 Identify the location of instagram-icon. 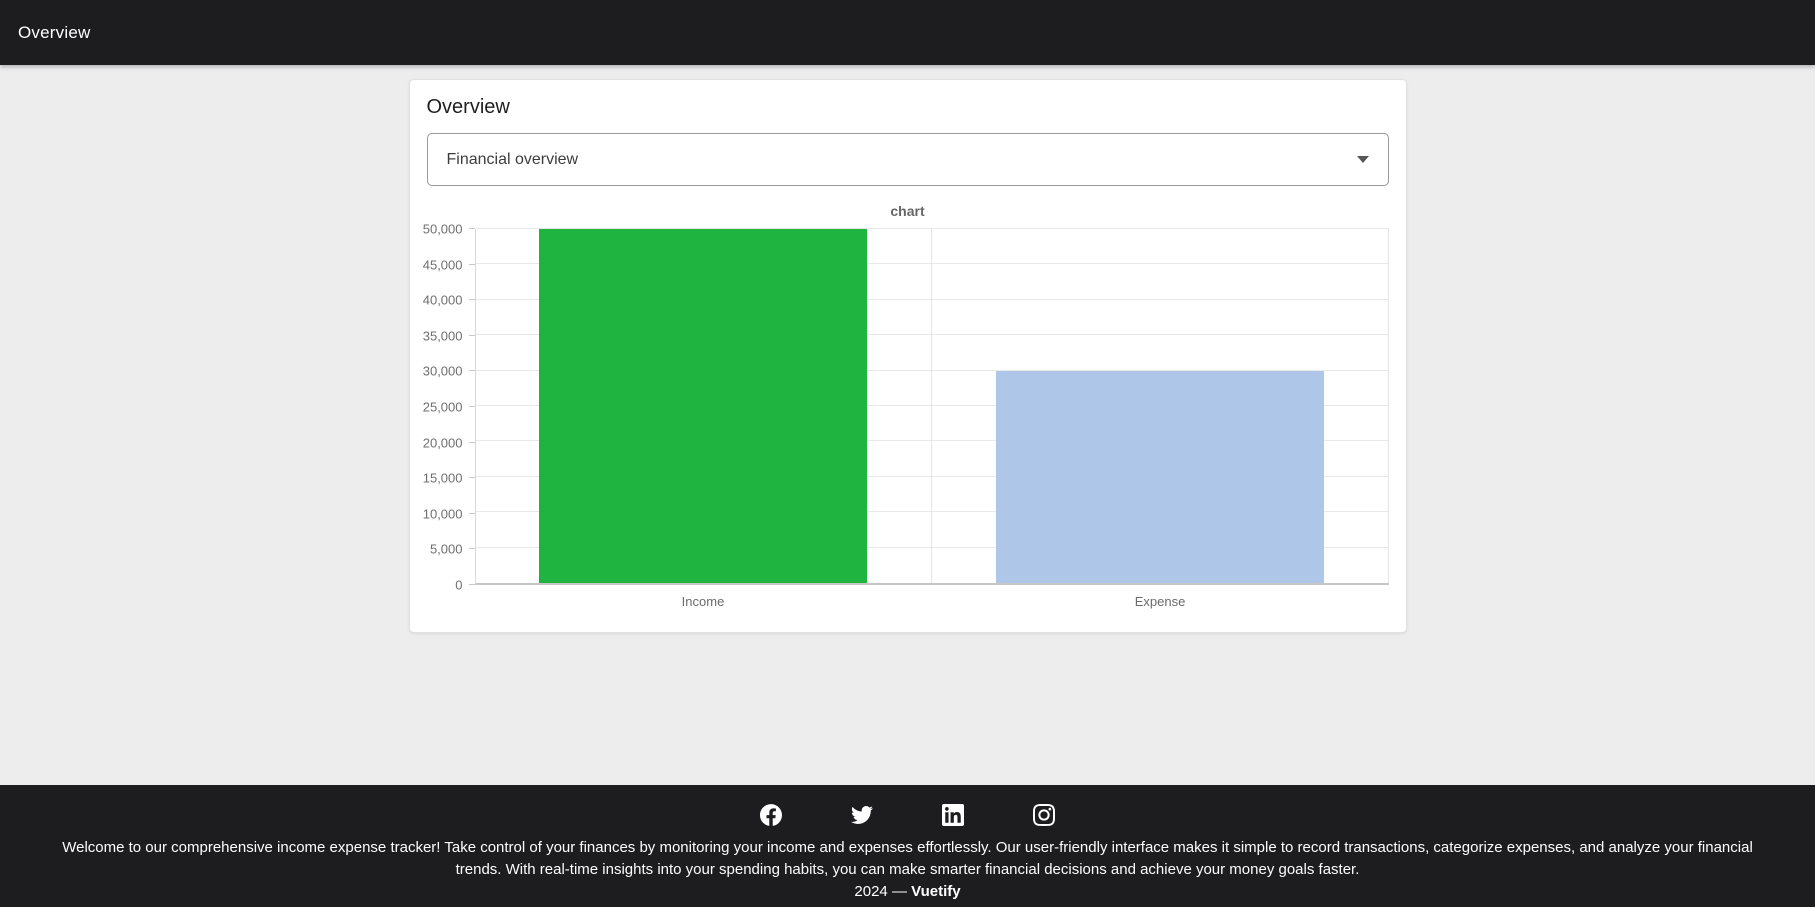
(1044, 815).